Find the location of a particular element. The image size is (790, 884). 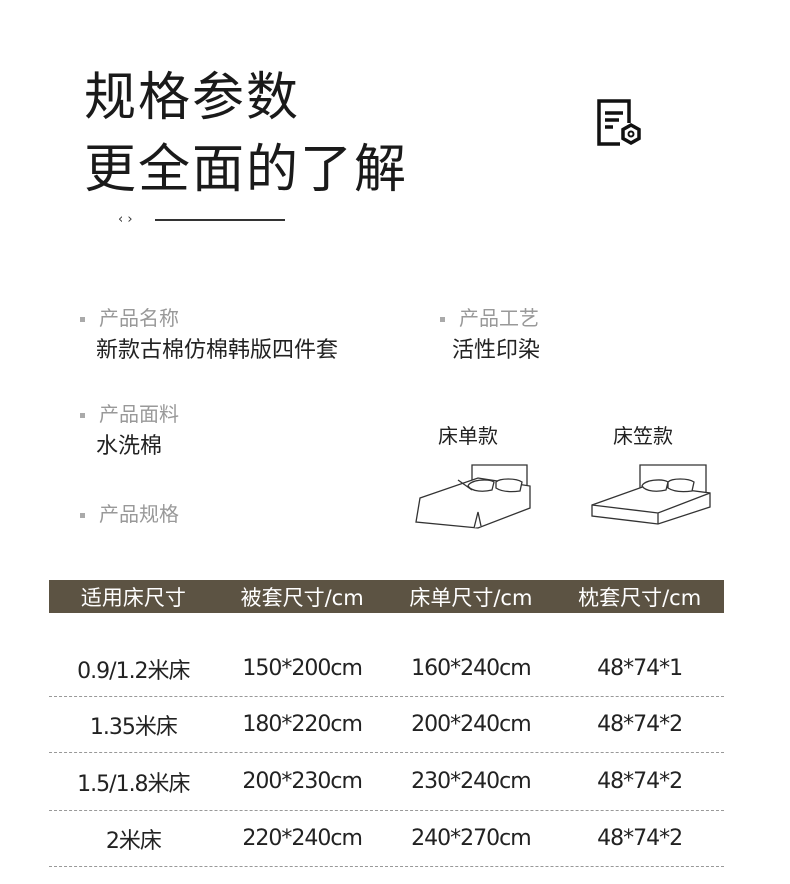

product-fabric-label: 产品面料 is located at coordinates (129, 412).